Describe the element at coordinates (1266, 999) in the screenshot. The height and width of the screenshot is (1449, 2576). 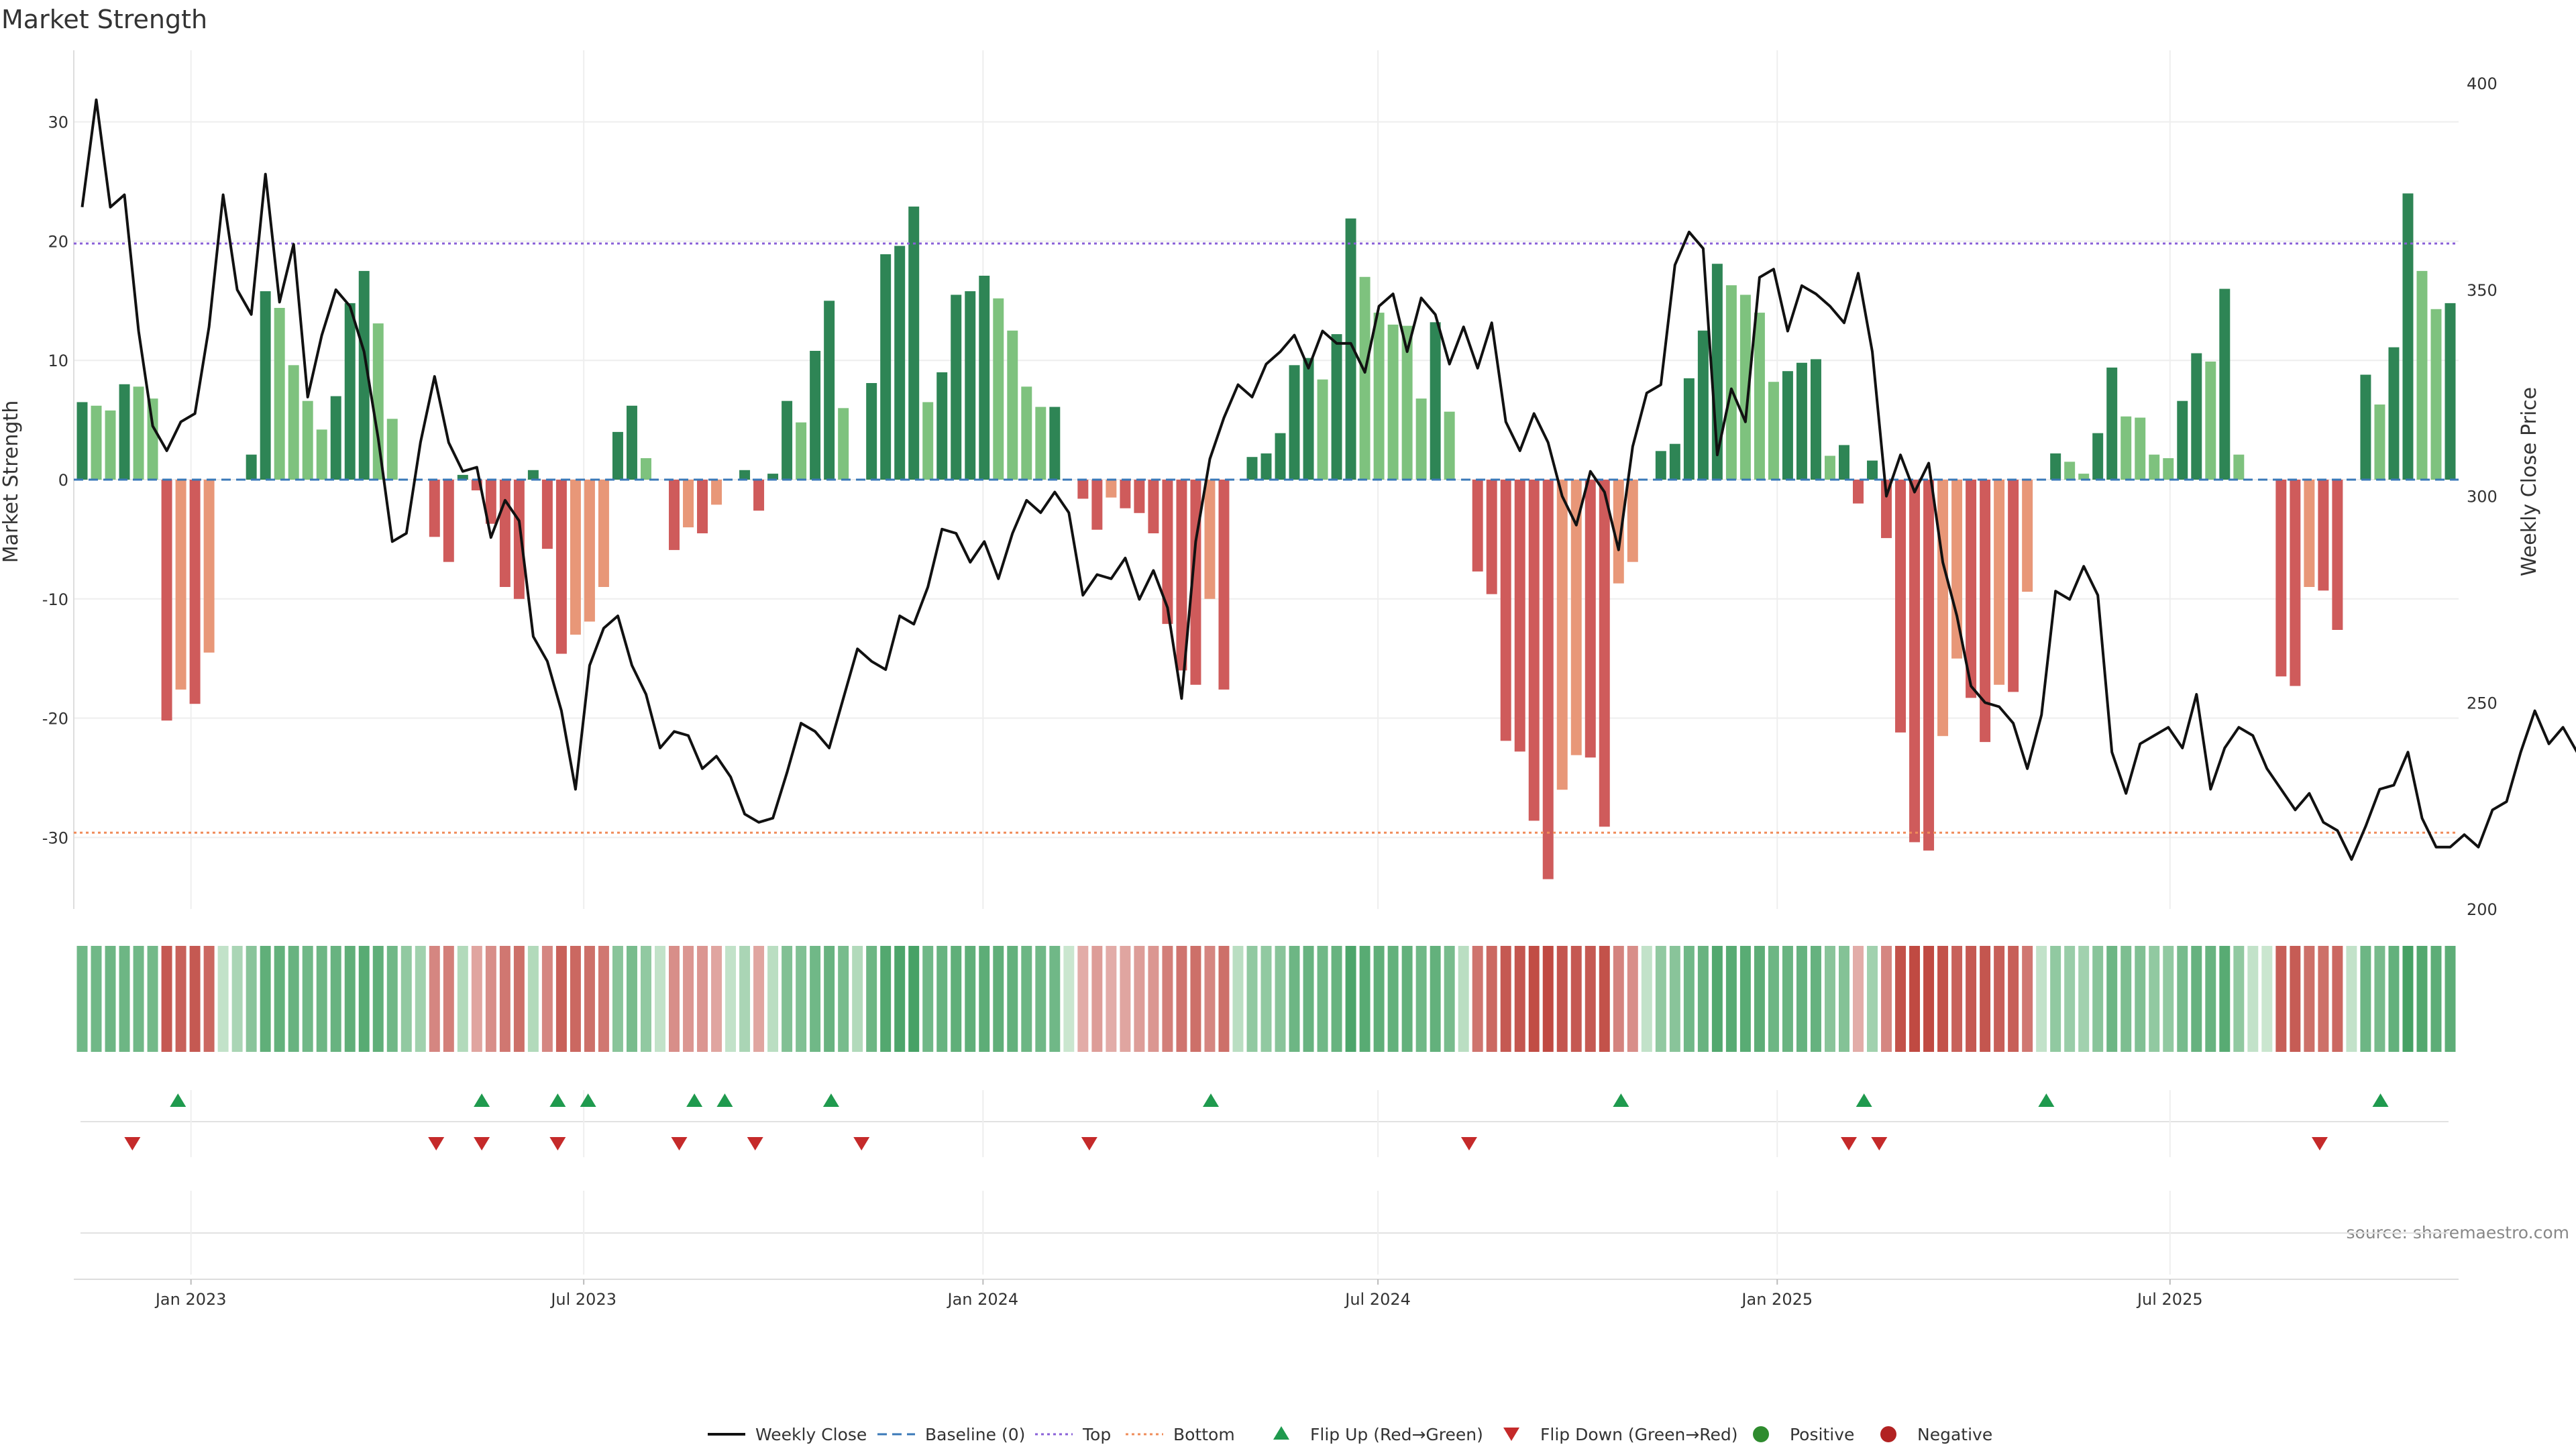
I see `heat-strip` at that location.